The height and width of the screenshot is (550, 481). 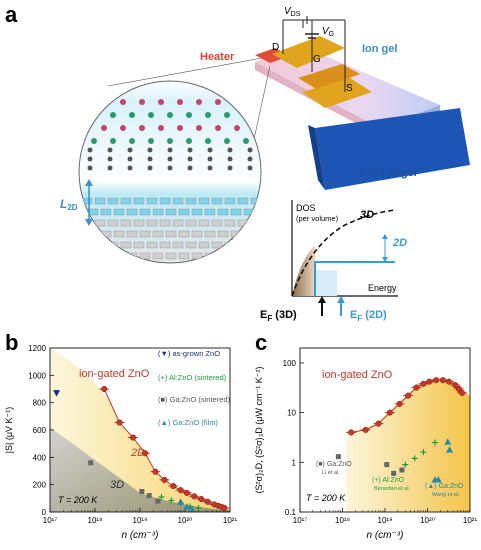 I want to click on cold-finger-block, so click(x=392, y=149).